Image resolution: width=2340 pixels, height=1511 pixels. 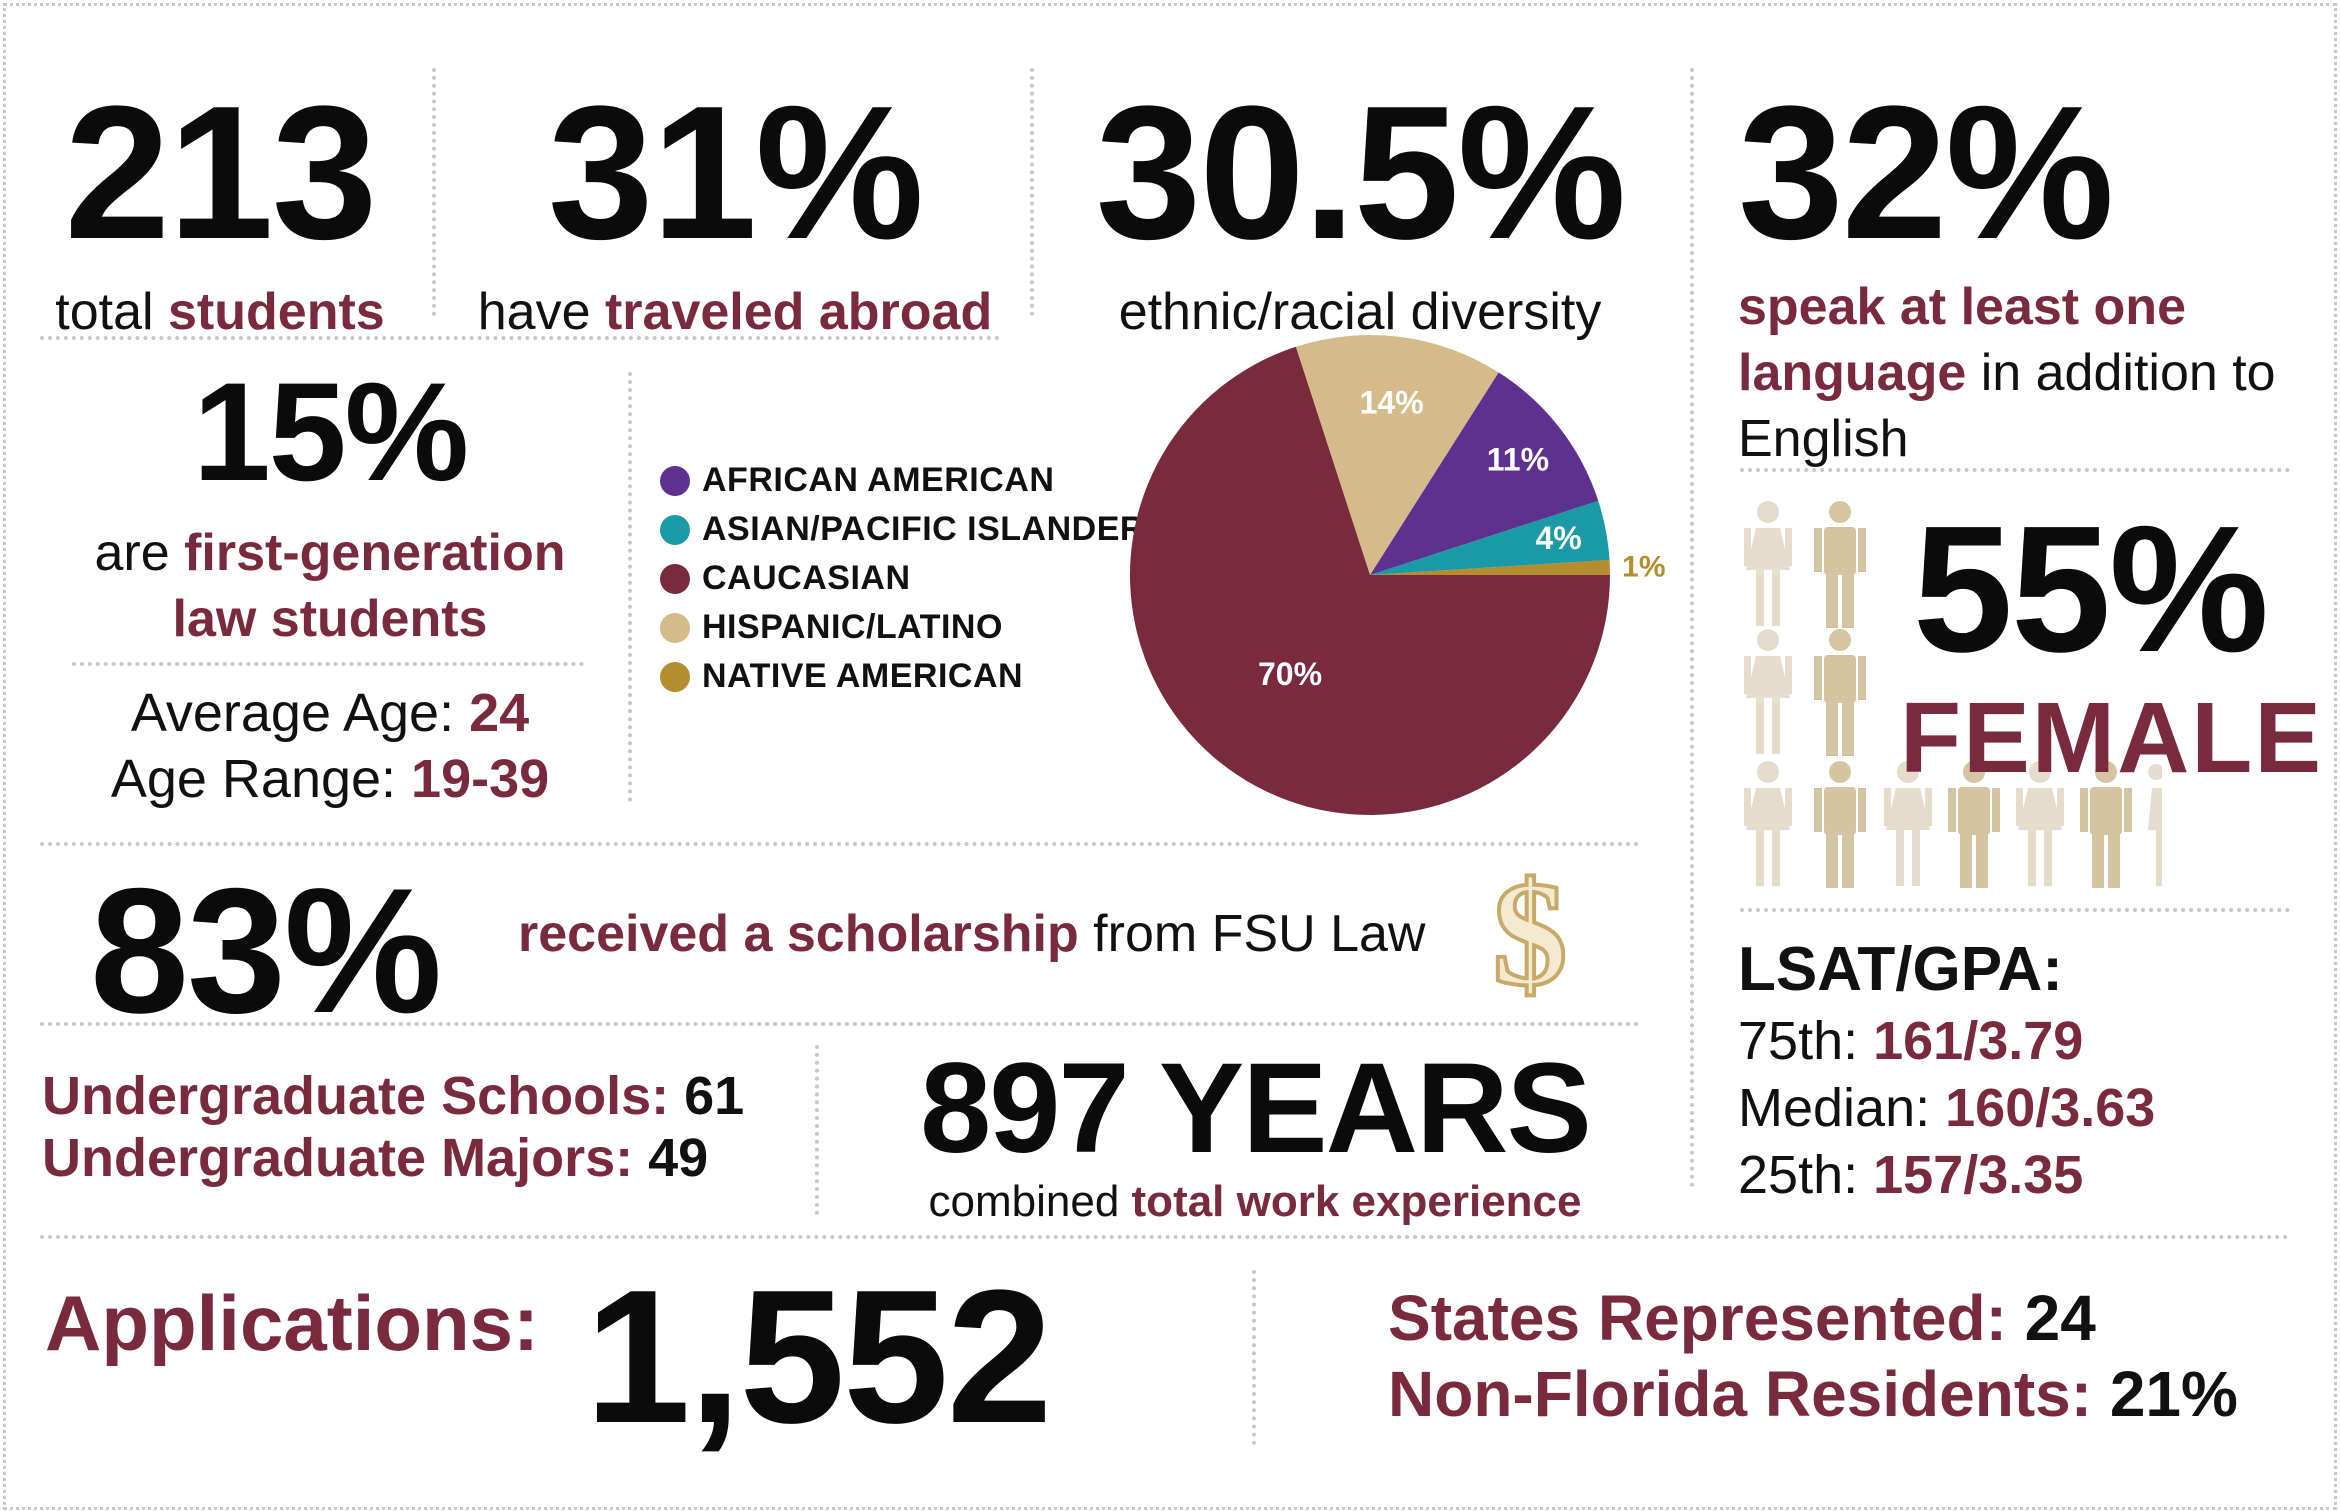 What do you see at coordinates (2050, 1108) in the screenshot?
I see `lsat-value: 160/3.63` at bounding box center [2050, 1108].